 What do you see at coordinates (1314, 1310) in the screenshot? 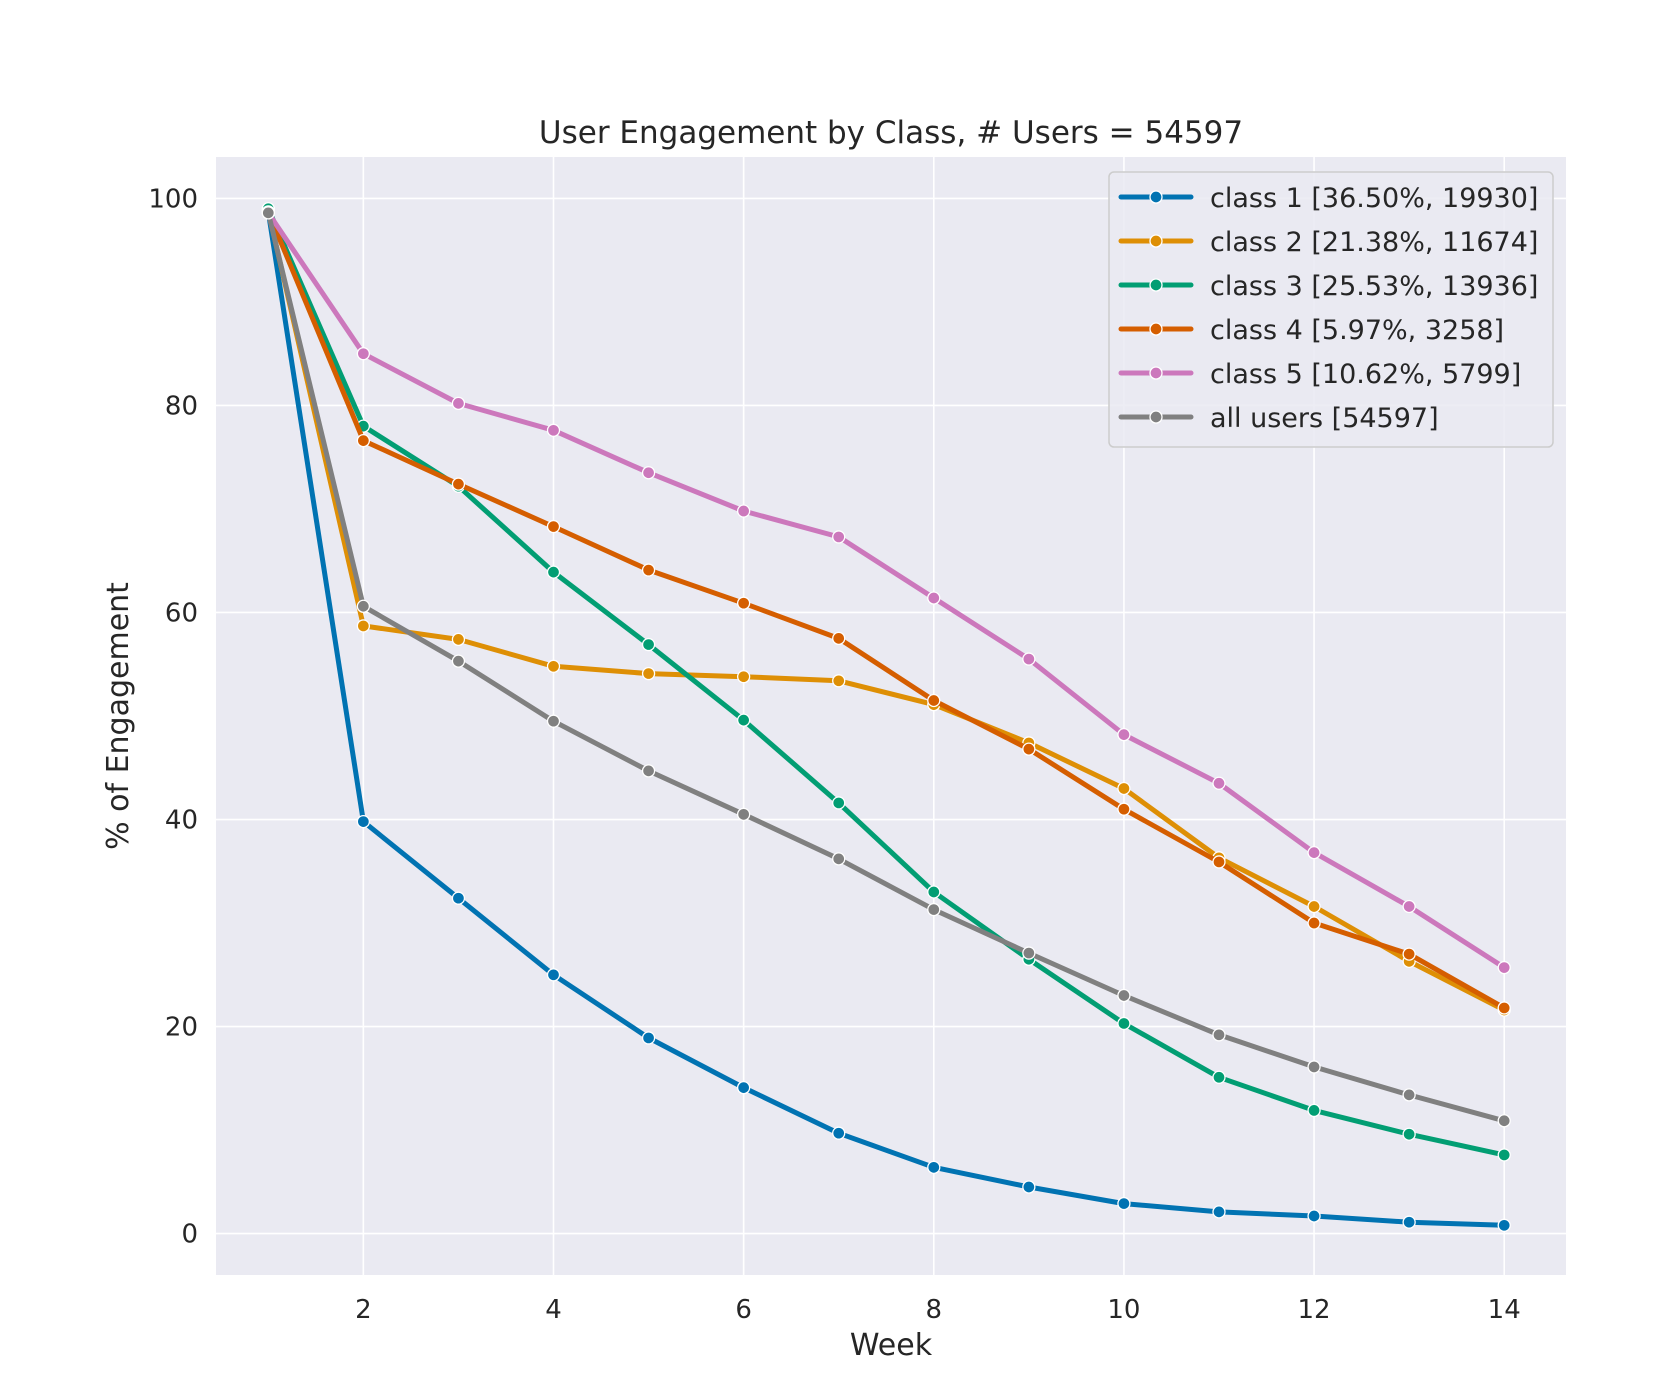
I see `x-tick-label: 12` at bounding box center [1314, 1310].